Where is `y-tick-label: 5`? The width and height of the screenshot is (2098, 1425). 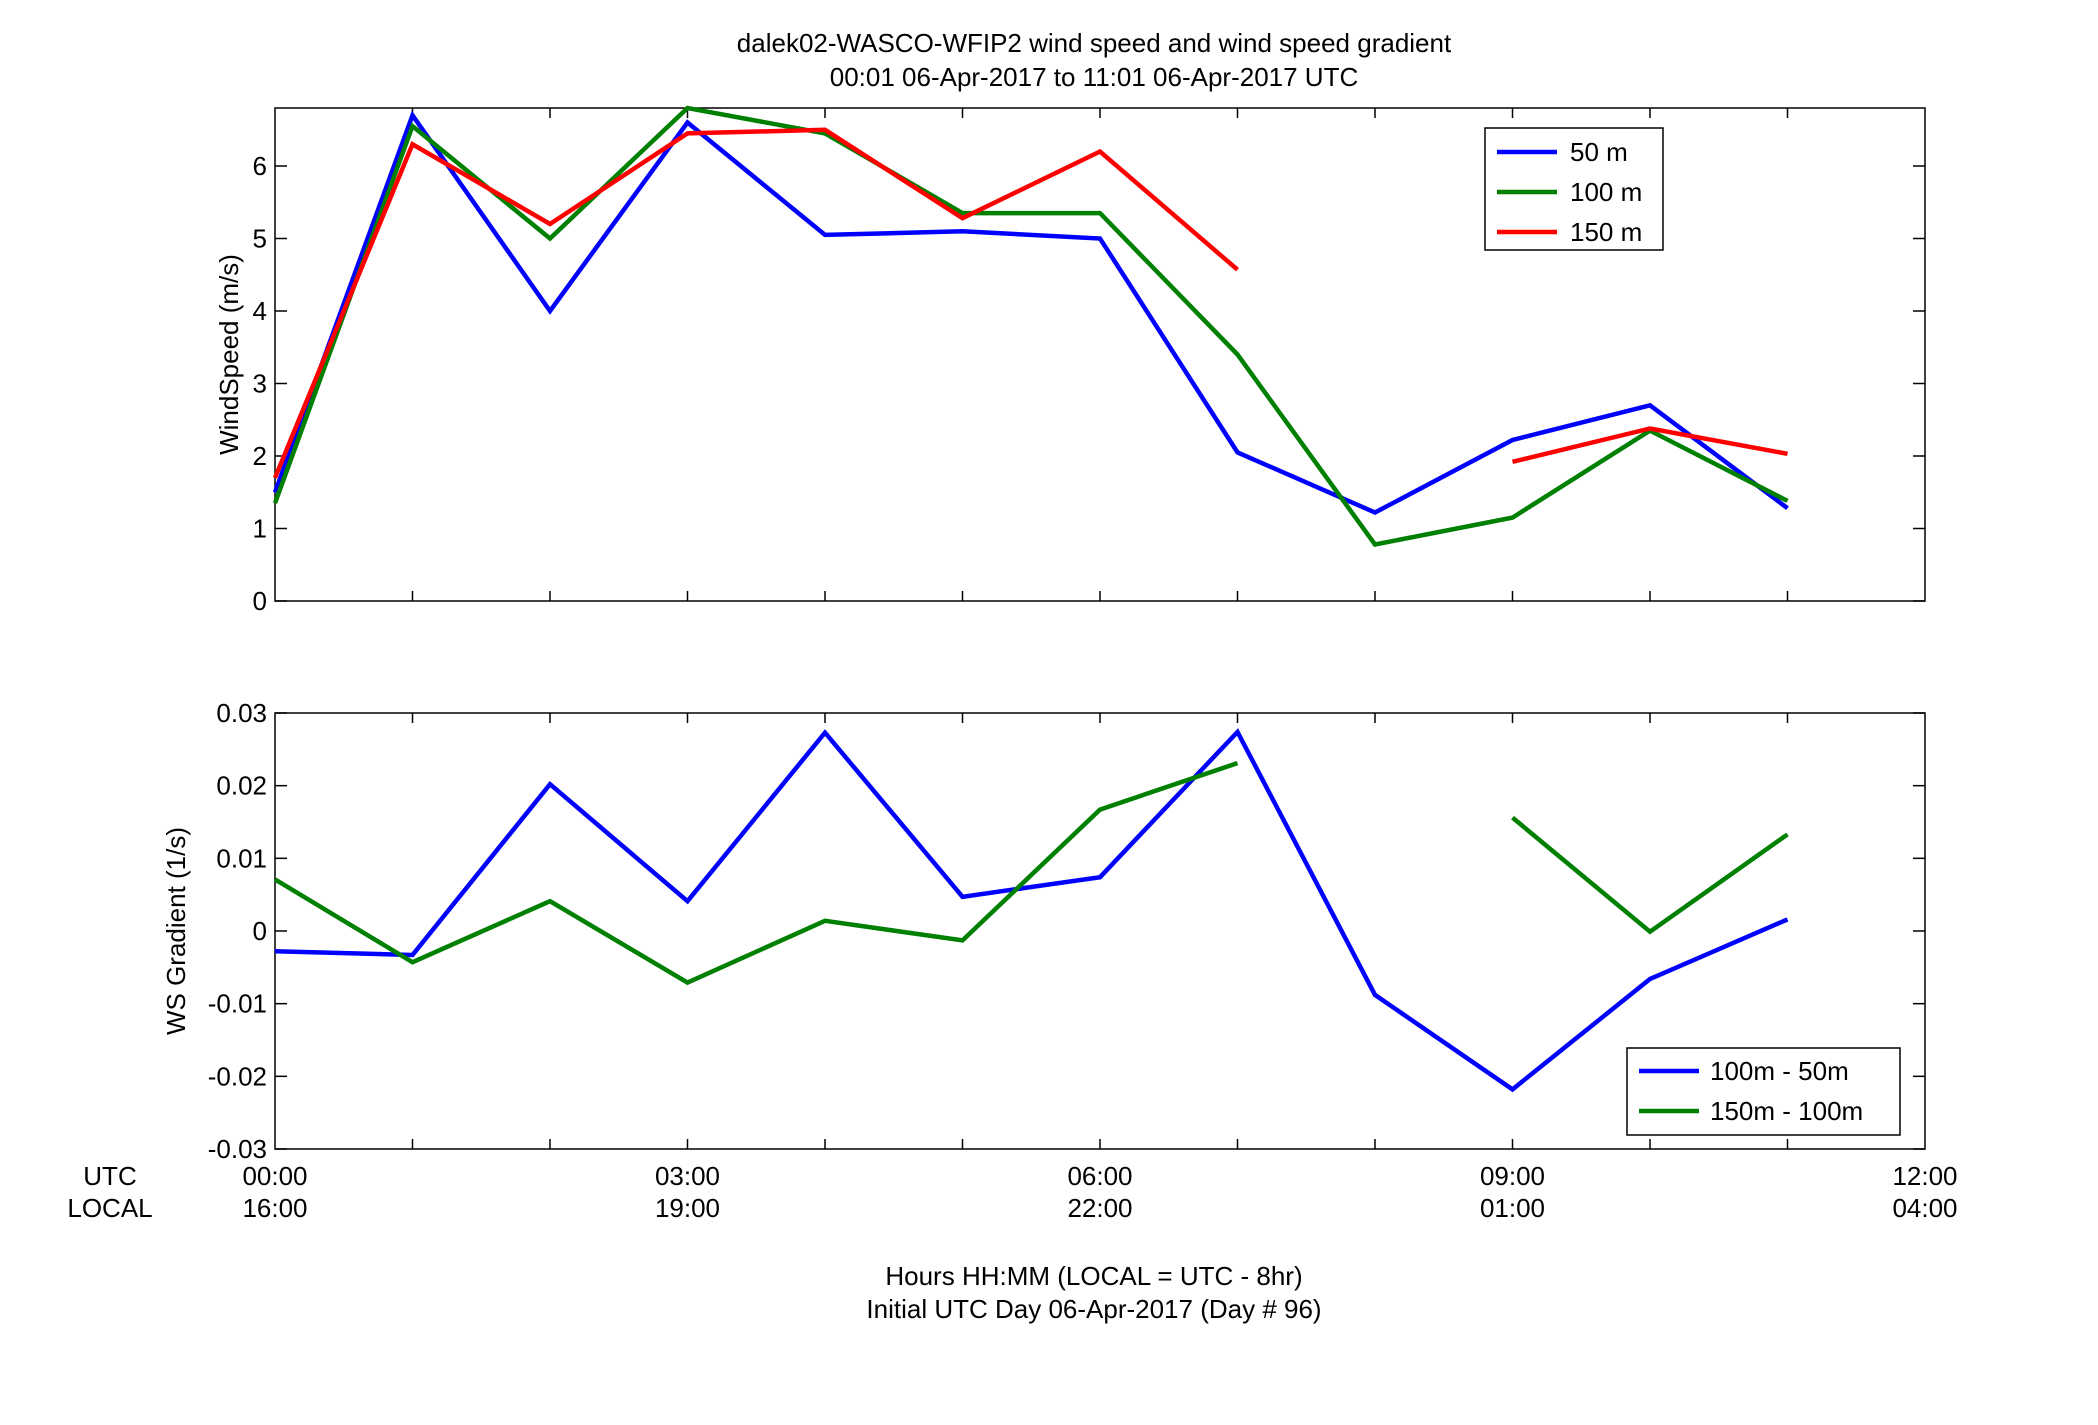 y-tick-label: 5 is located at coordinates (260, 239).